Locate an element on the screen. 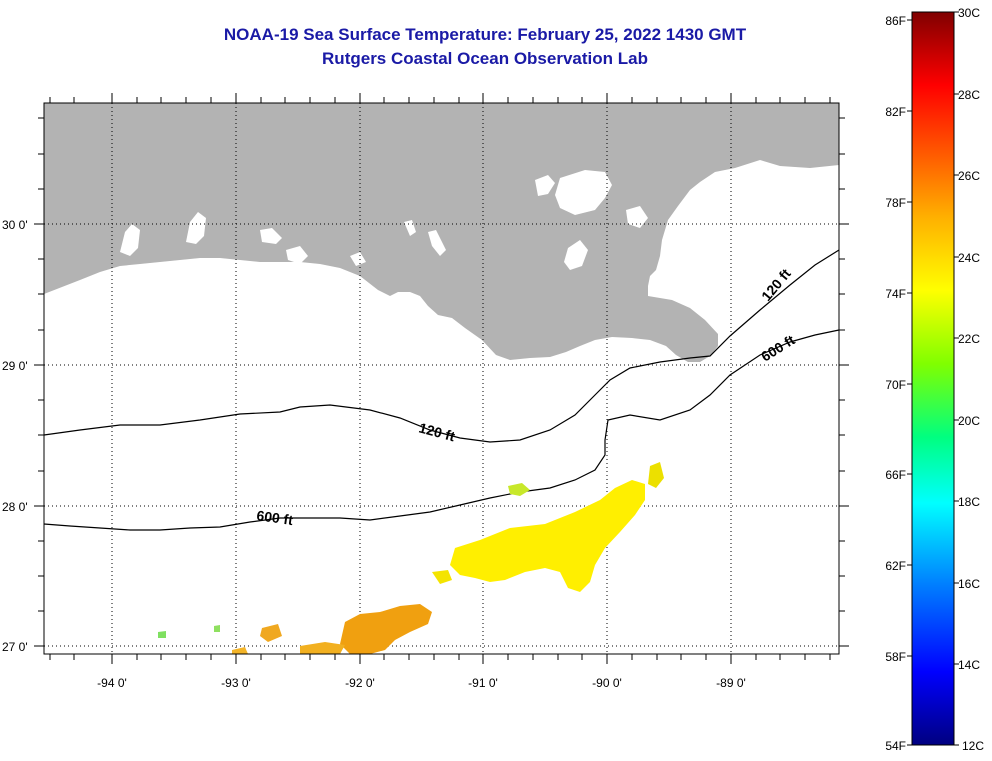  colorbar-c-label: 20C is located at coordinates (969, 421).